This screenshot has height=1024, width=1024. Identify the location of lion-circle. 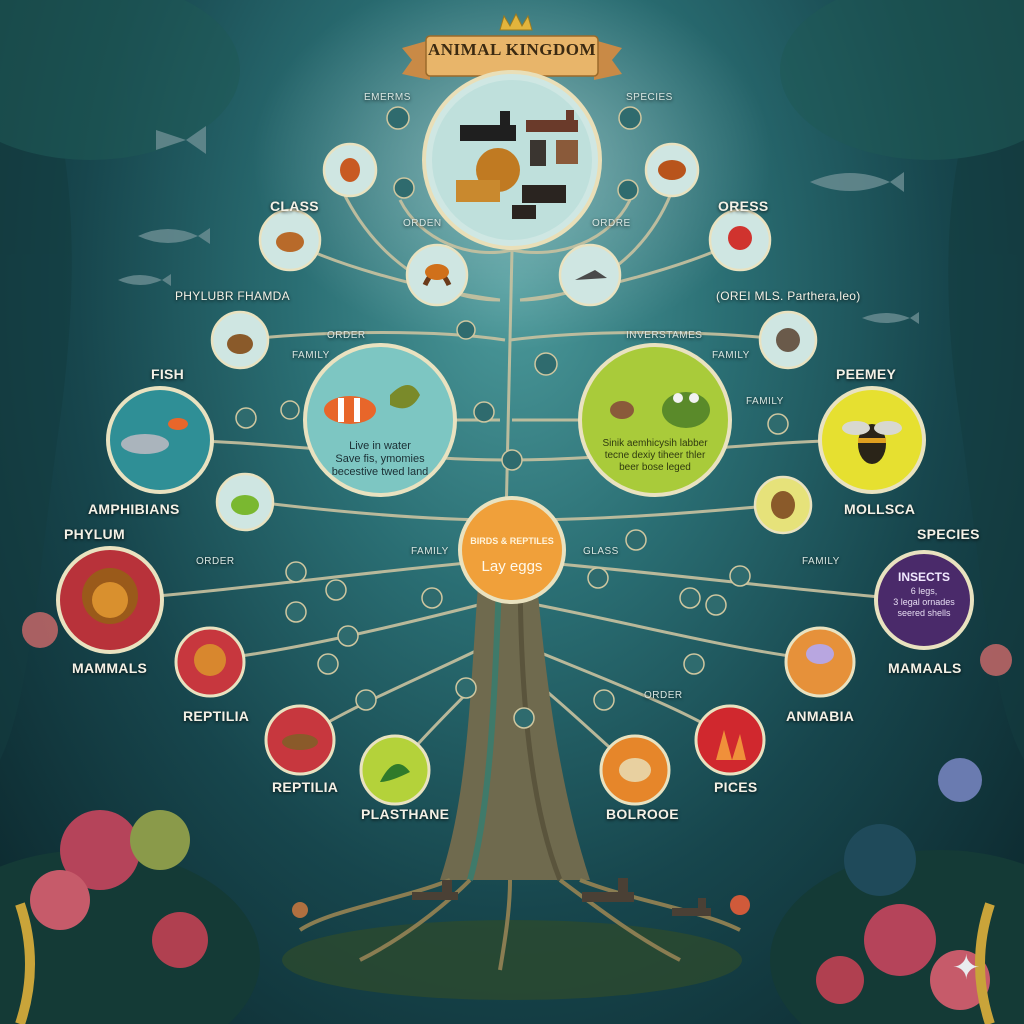
(110, 600).